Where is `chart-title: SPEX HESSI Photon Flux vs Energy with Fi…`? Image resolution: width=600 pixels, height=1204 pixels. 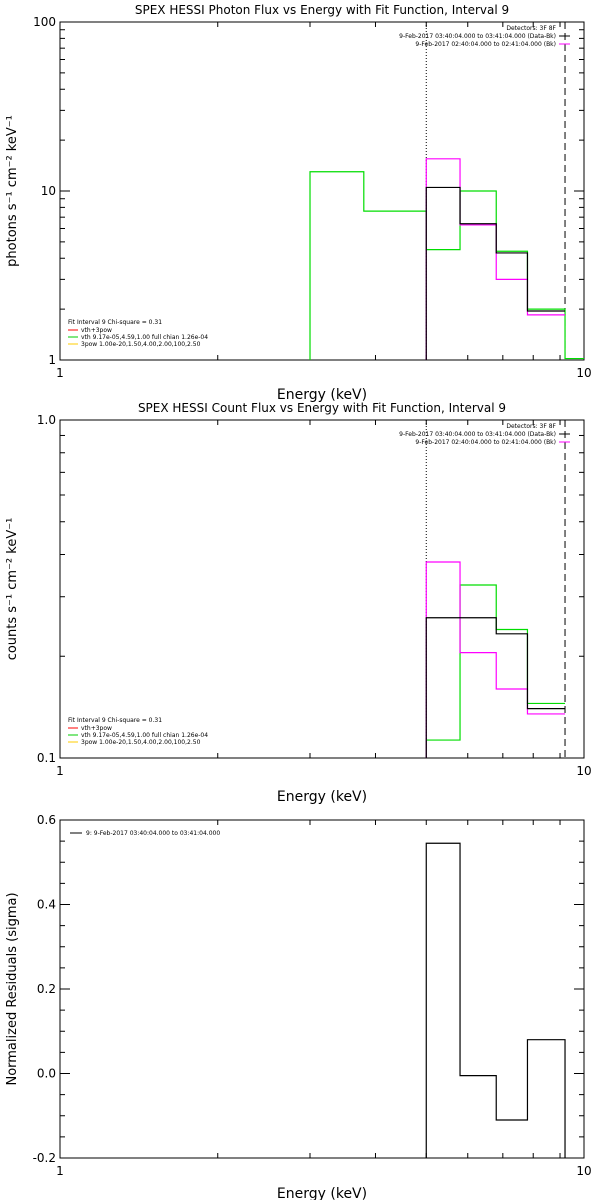 chart-title: SPEX HESSI Photon Flux vs Energy with Fi… is located at coordinates (322, 10).